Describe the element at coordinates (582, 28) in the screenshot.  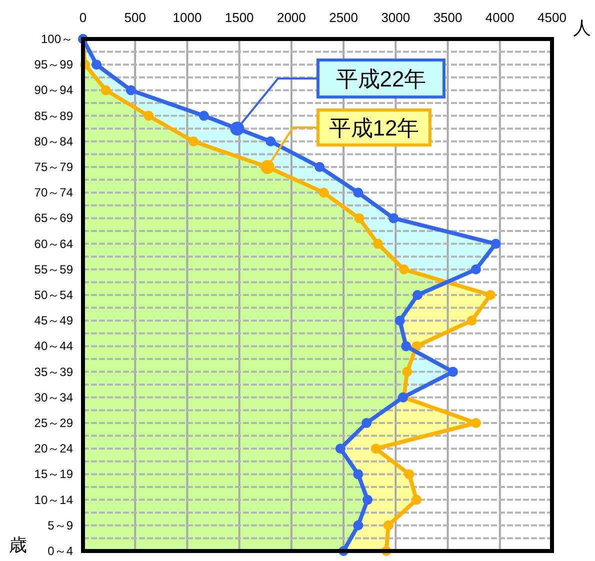
I see `x-axis-title: 人` at that location.